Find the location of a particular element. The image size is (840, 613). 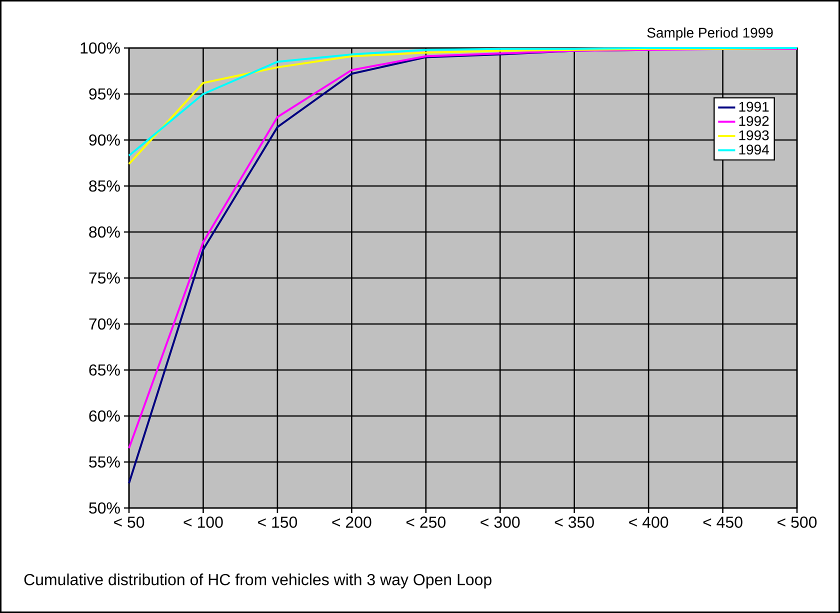

y-tick-label: 65% is located at coordinates (104, 370).